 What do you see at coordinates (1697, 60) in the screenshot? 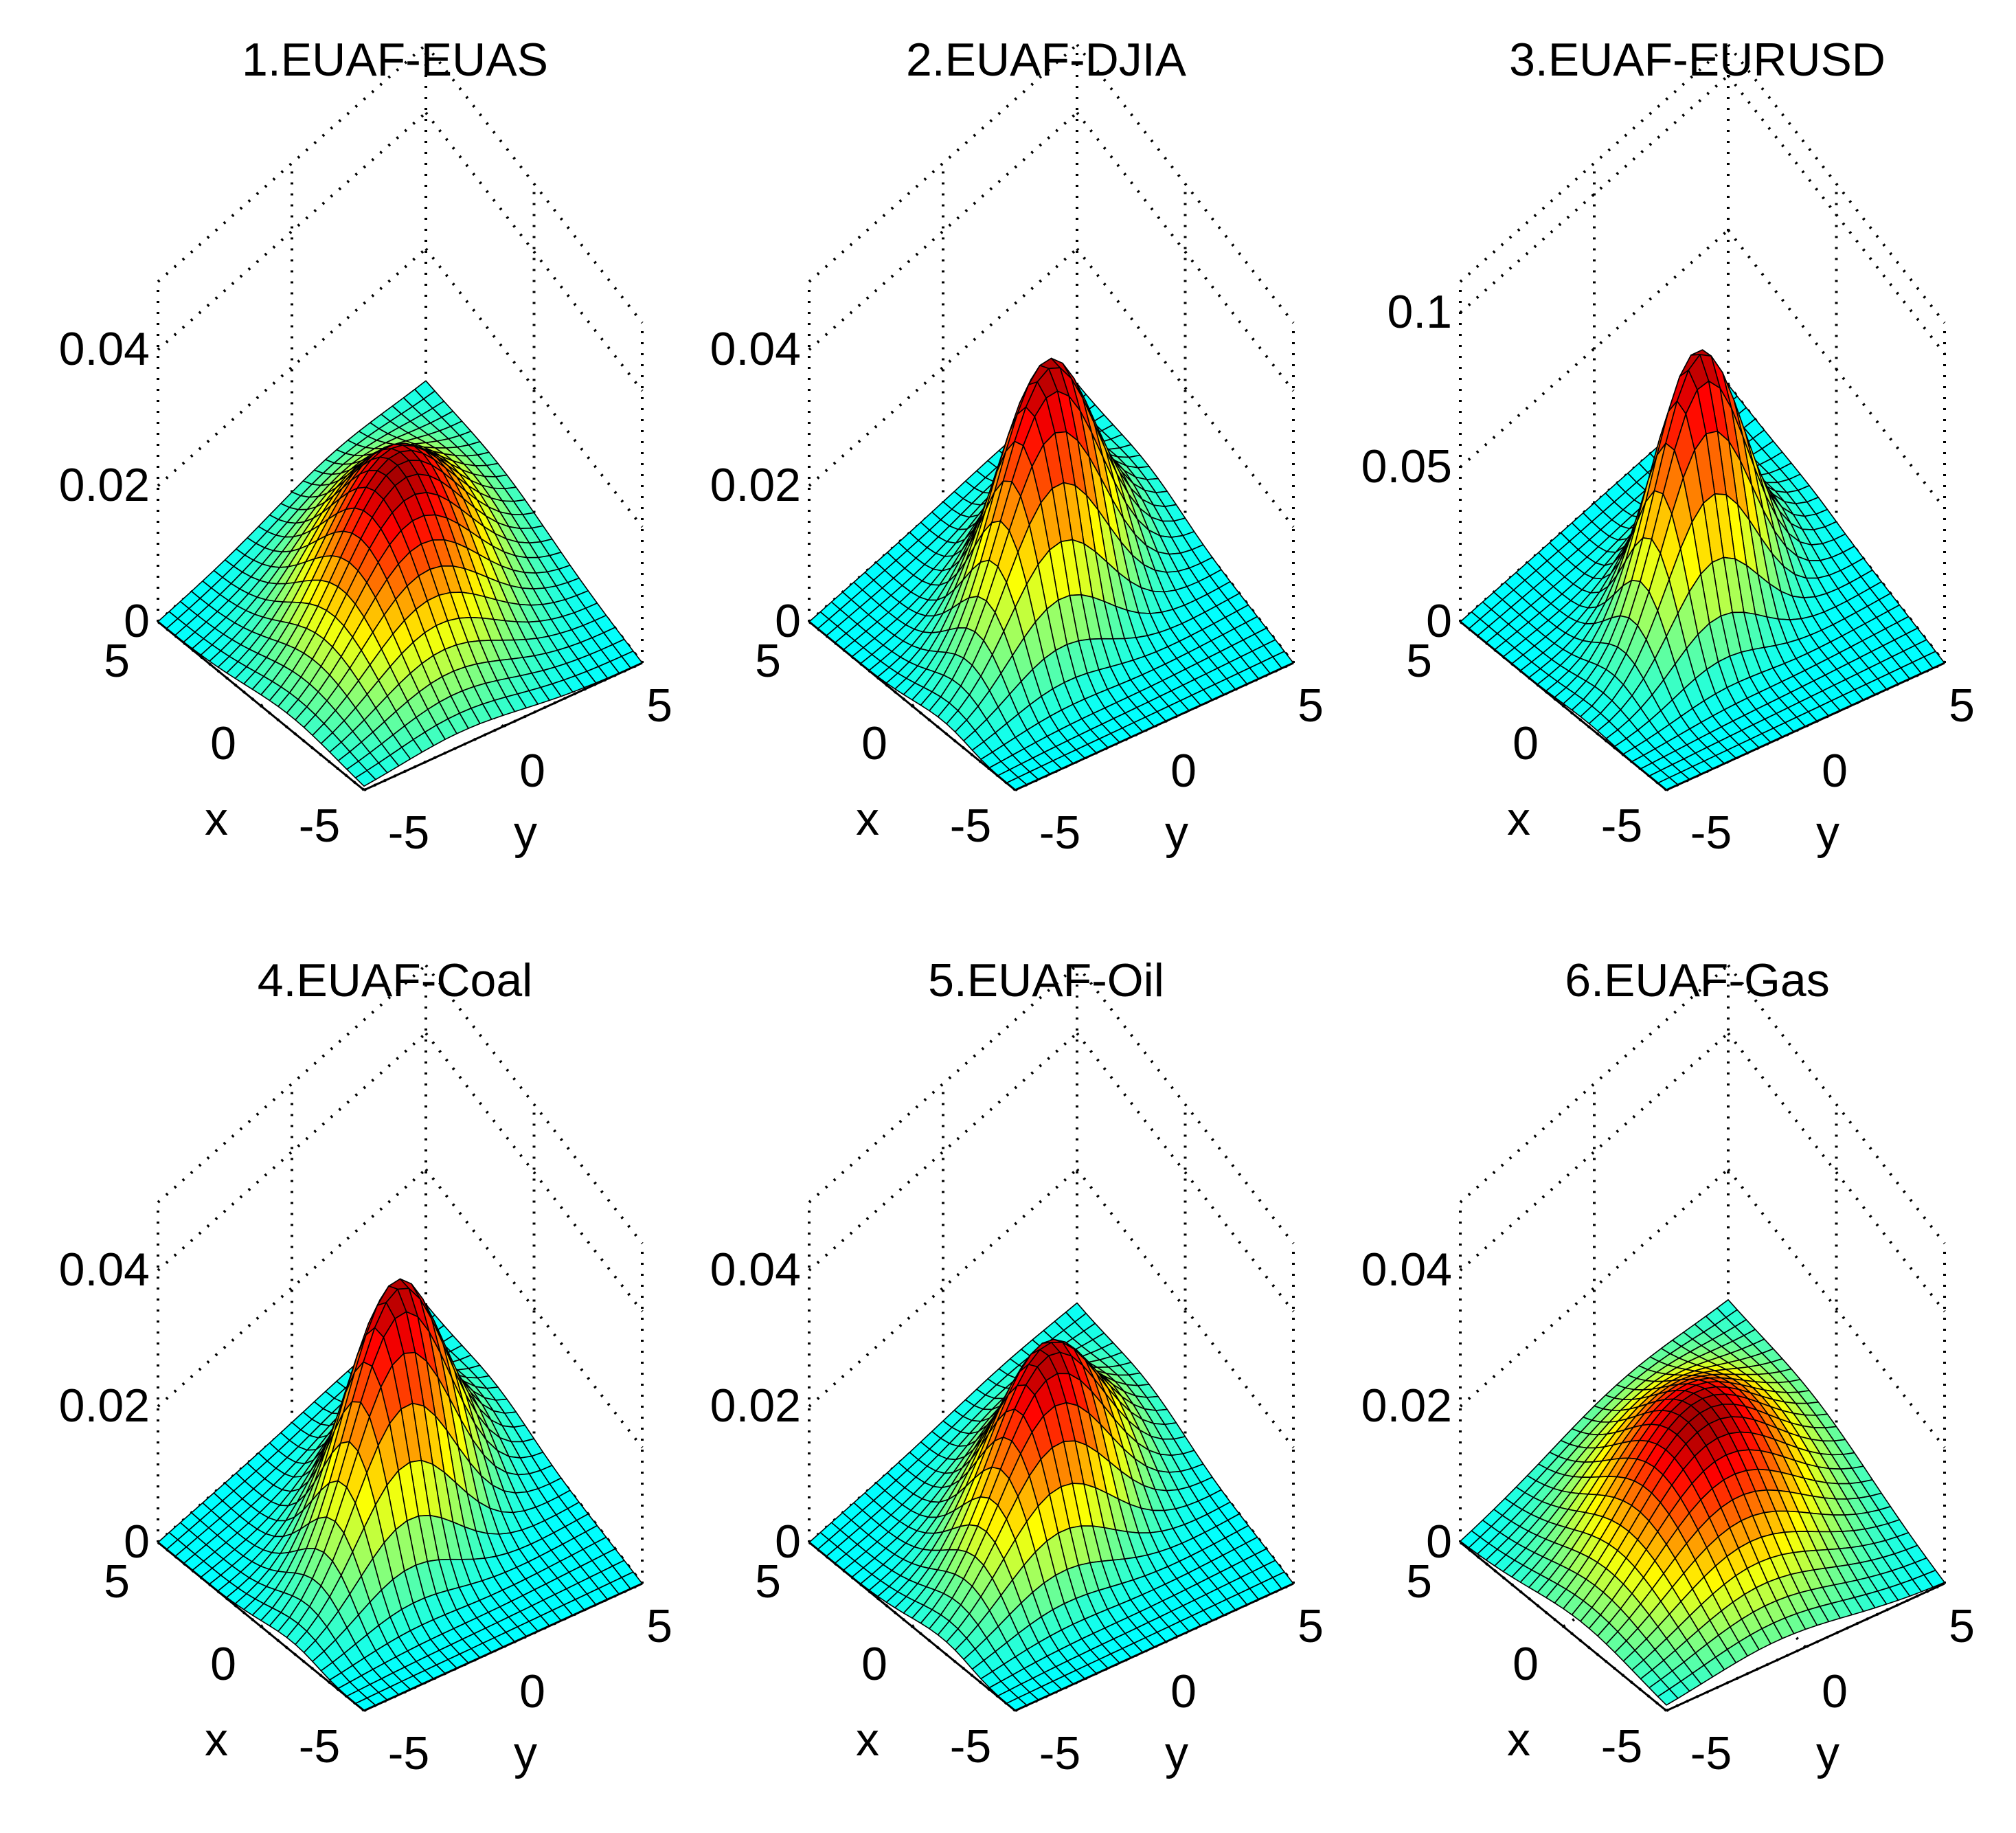
I see `subplot-title: 3.EUAF-EURUSD` at bounding box center [1697, 60].